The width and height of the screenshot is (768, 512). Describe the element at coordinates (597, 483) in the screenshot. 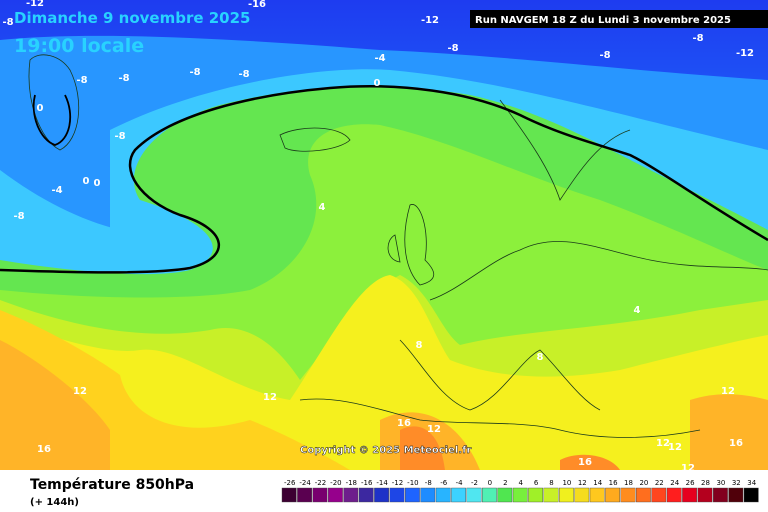

I see `legend-label: 14` at that location.